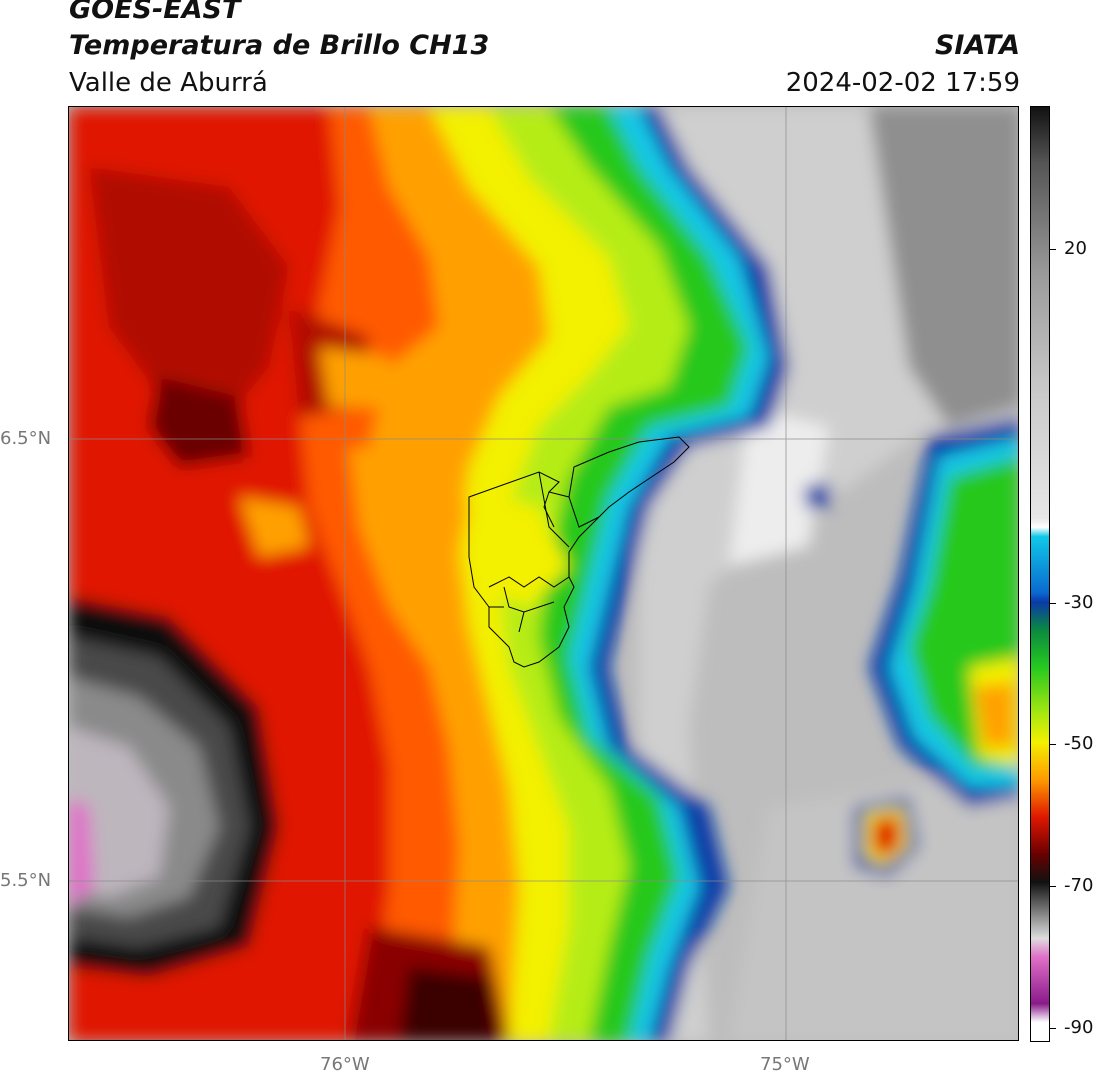 The height and width of the screenshot is (1078, 1094). I want to click on datetime-label: 2024-02-02 17:59, so click(902, 83).